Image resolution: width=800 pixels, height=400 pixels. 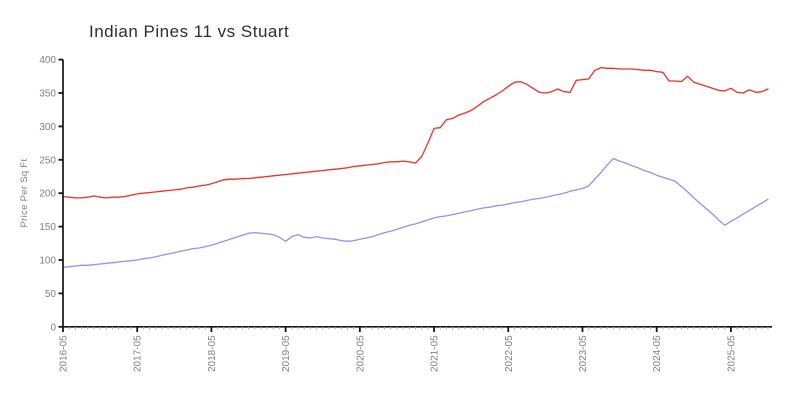 What do you see at coordinates (47, 160) in the screenshot?
I see `y-tick-label: 250` at bounding box center [47, 160].